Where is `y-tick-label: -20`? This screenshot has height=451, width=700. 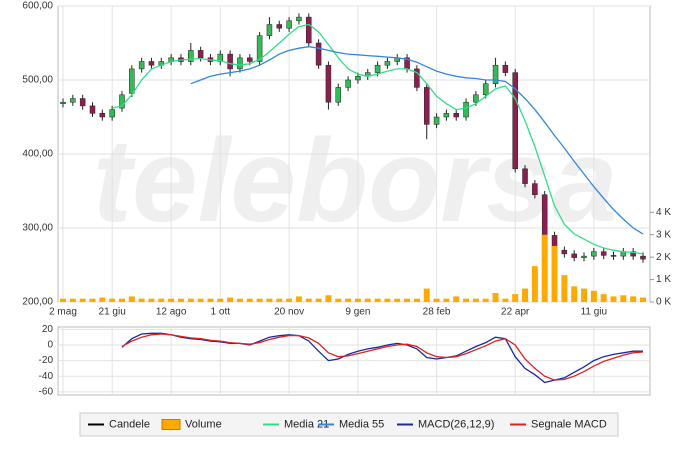
y-tick-label: -20 is located at coordinates (46, 360).